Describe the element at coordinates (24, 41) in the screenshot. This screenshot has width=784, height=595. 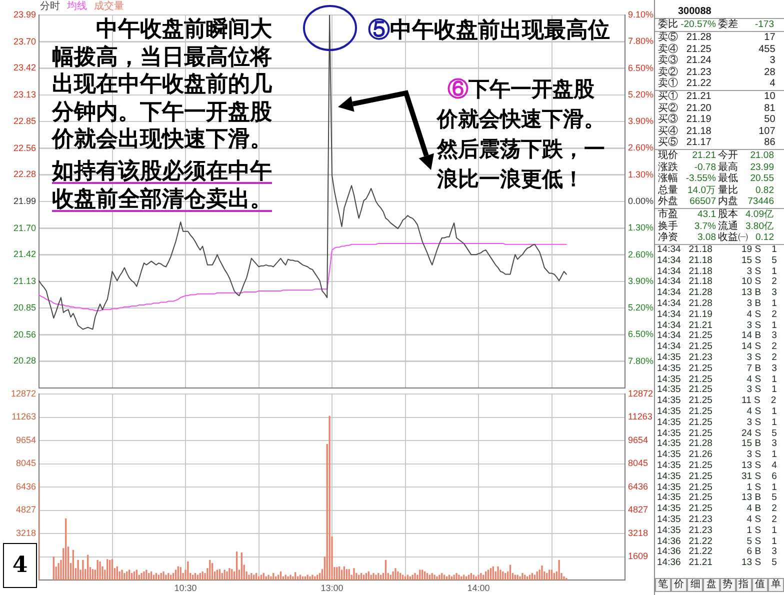
I see `y-tick-label: 23.70` at that location.